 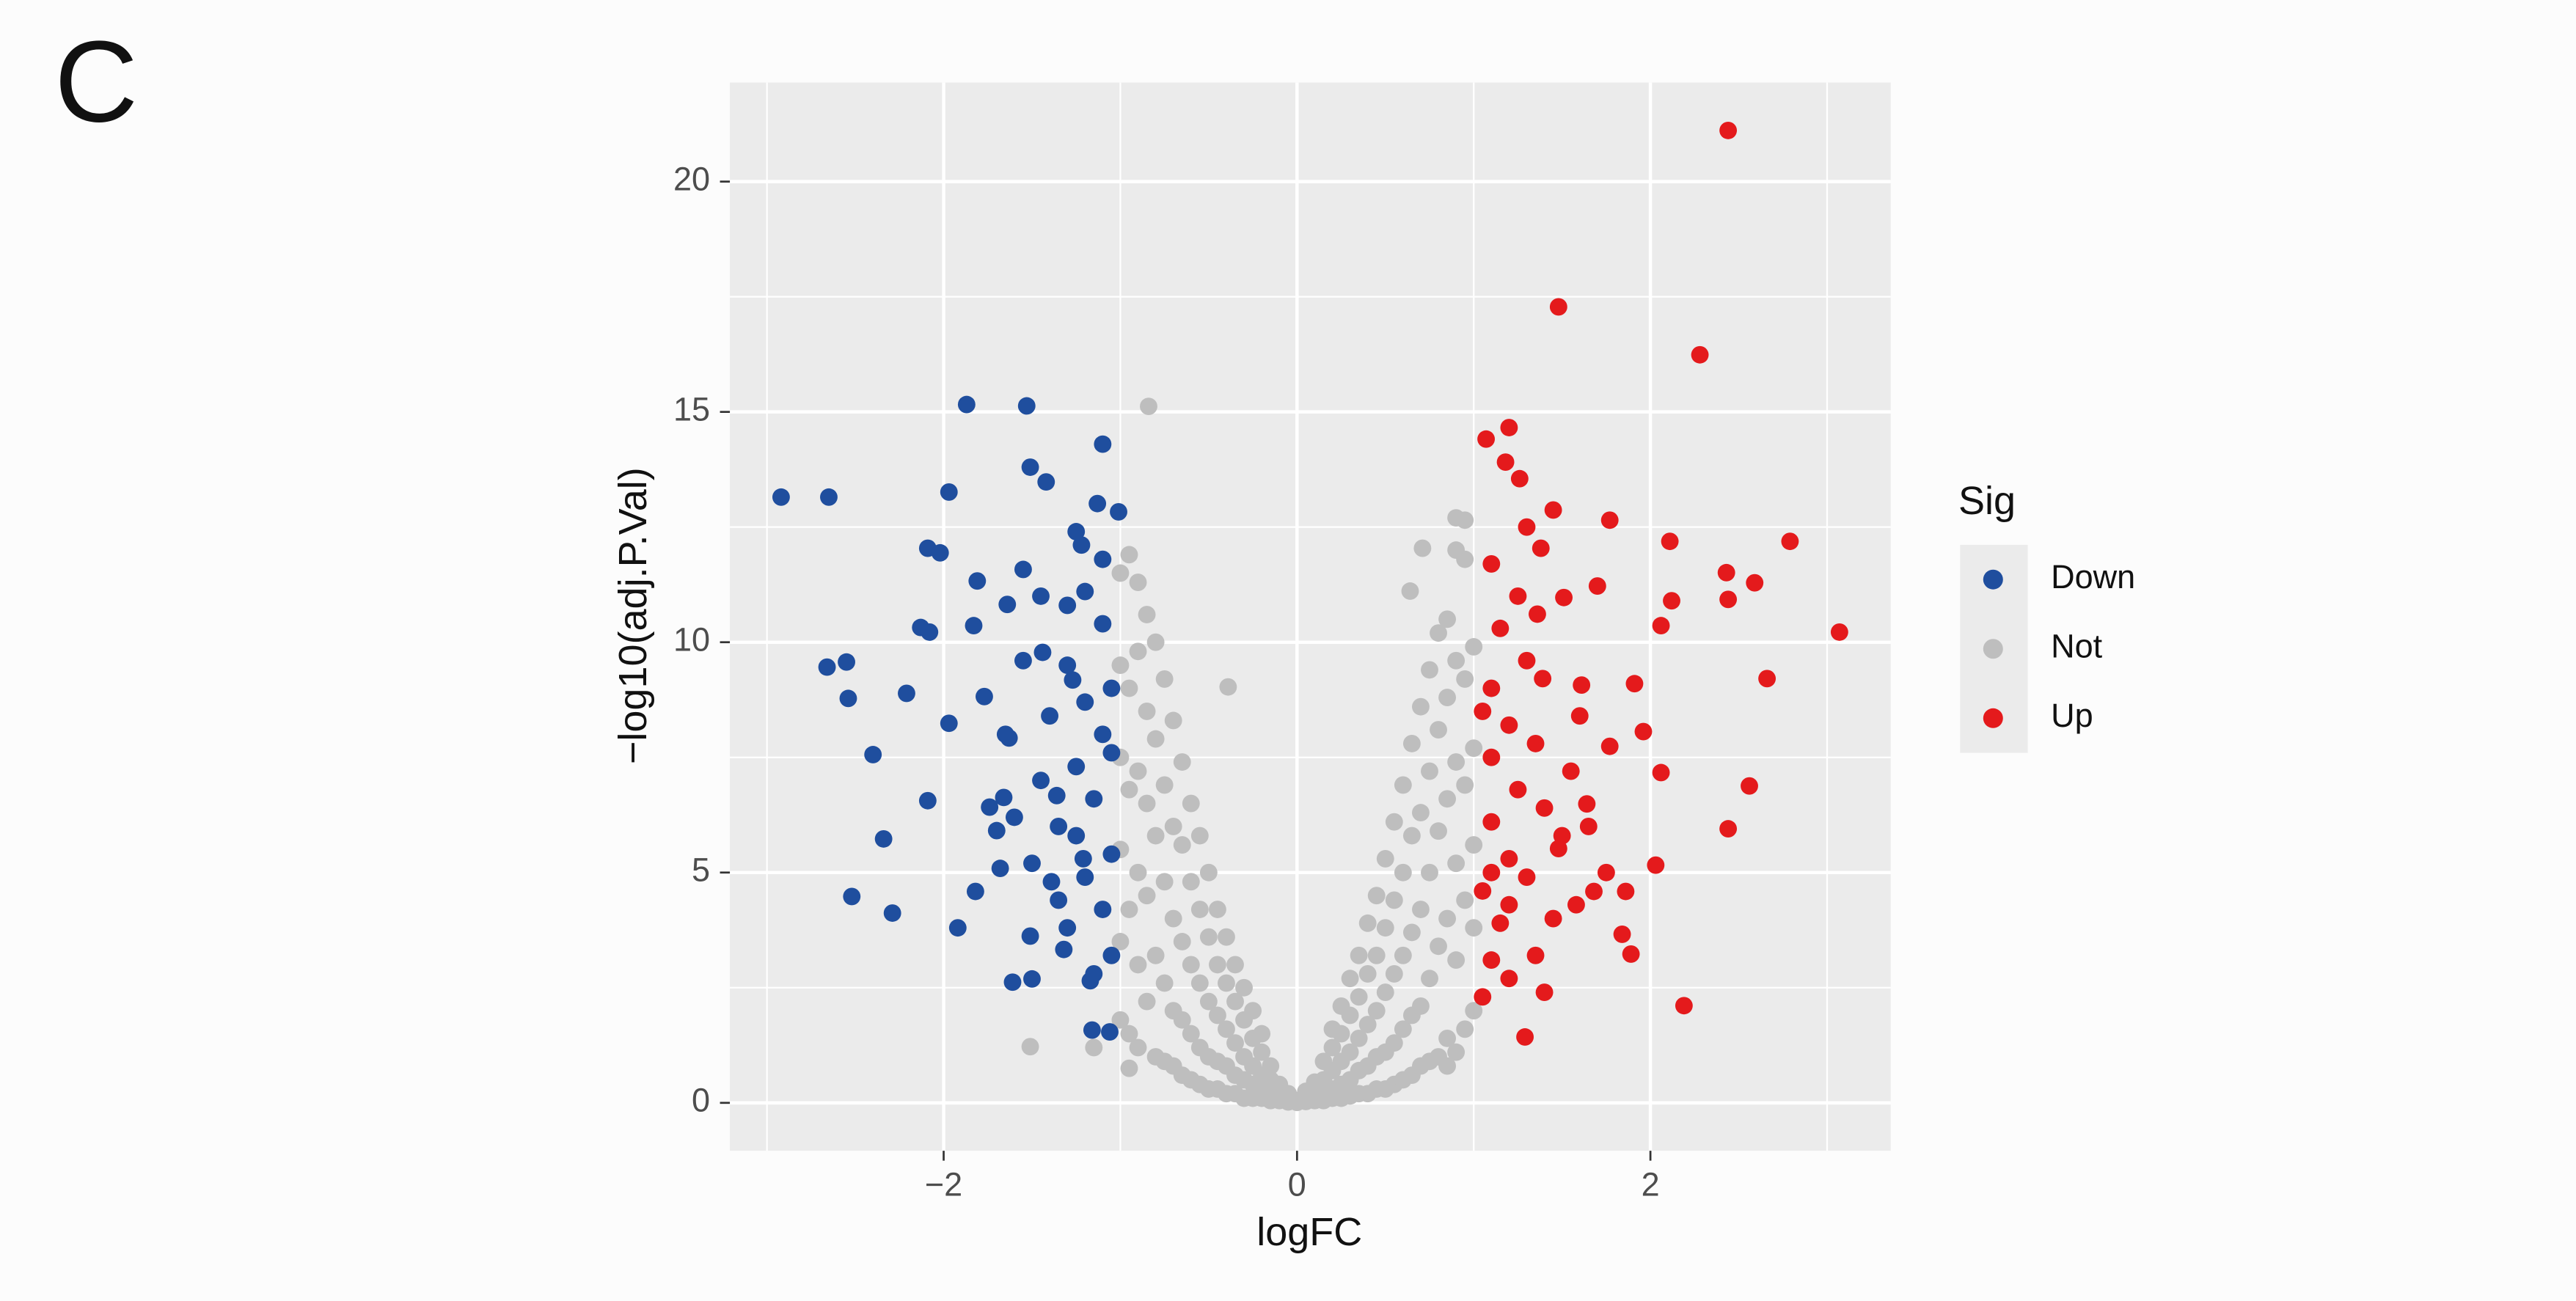 I want to click on y-tick-label: 5, so click(x=701, y=870).